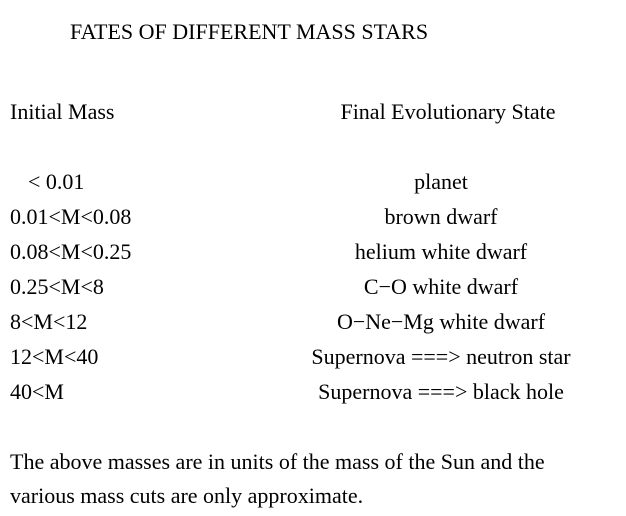 The width and height of the screenshot is (626, 516). I want to click on final-state: brown dwarf, so click(441, 216).